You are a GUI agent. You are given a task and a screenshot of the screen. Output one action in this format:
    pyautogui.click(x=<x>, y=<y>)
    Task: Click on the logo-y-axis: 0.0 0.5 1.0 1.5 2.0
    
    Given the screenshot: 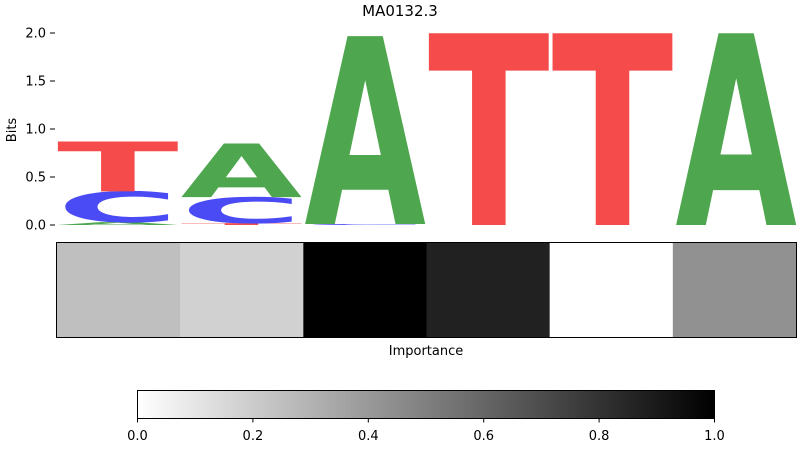 What is the action you would take?
    pyautogui.click(x=40, y=130)
    